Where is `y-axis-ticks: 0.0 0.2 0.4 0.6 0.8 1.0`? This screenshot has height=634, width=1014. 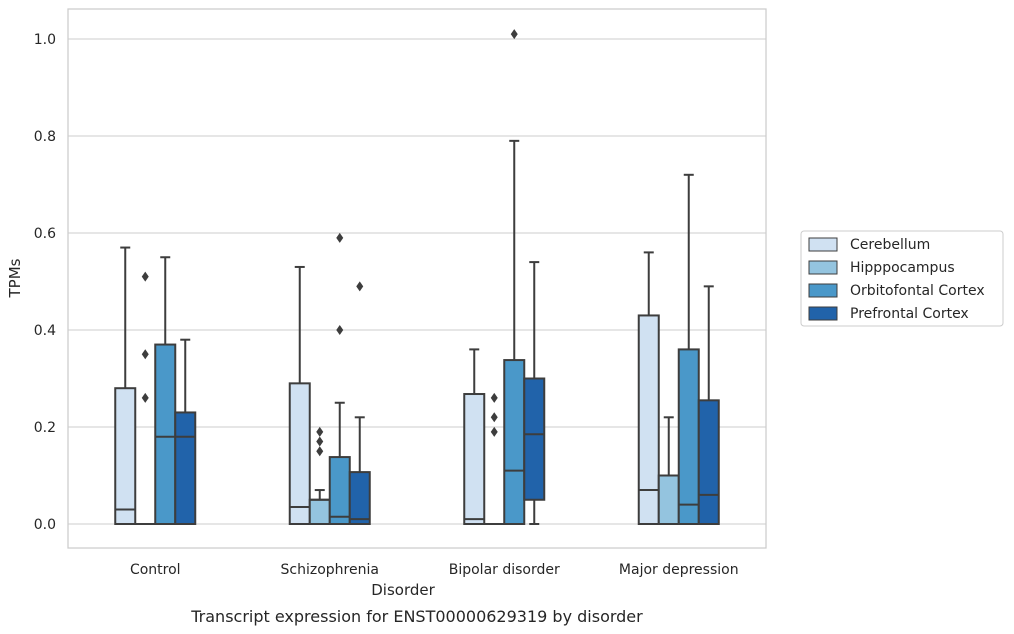
y-axis-ticks: 0.0 0.2 0.4 0.6 0.8 1.0 is located at coordinates (45, 282).